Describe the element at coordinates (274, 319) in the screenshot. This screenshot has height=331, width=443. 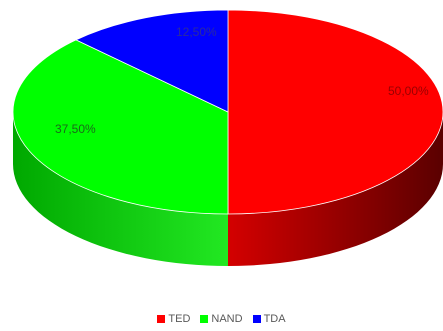
I see `legend-label-tda: TDA` at that location.